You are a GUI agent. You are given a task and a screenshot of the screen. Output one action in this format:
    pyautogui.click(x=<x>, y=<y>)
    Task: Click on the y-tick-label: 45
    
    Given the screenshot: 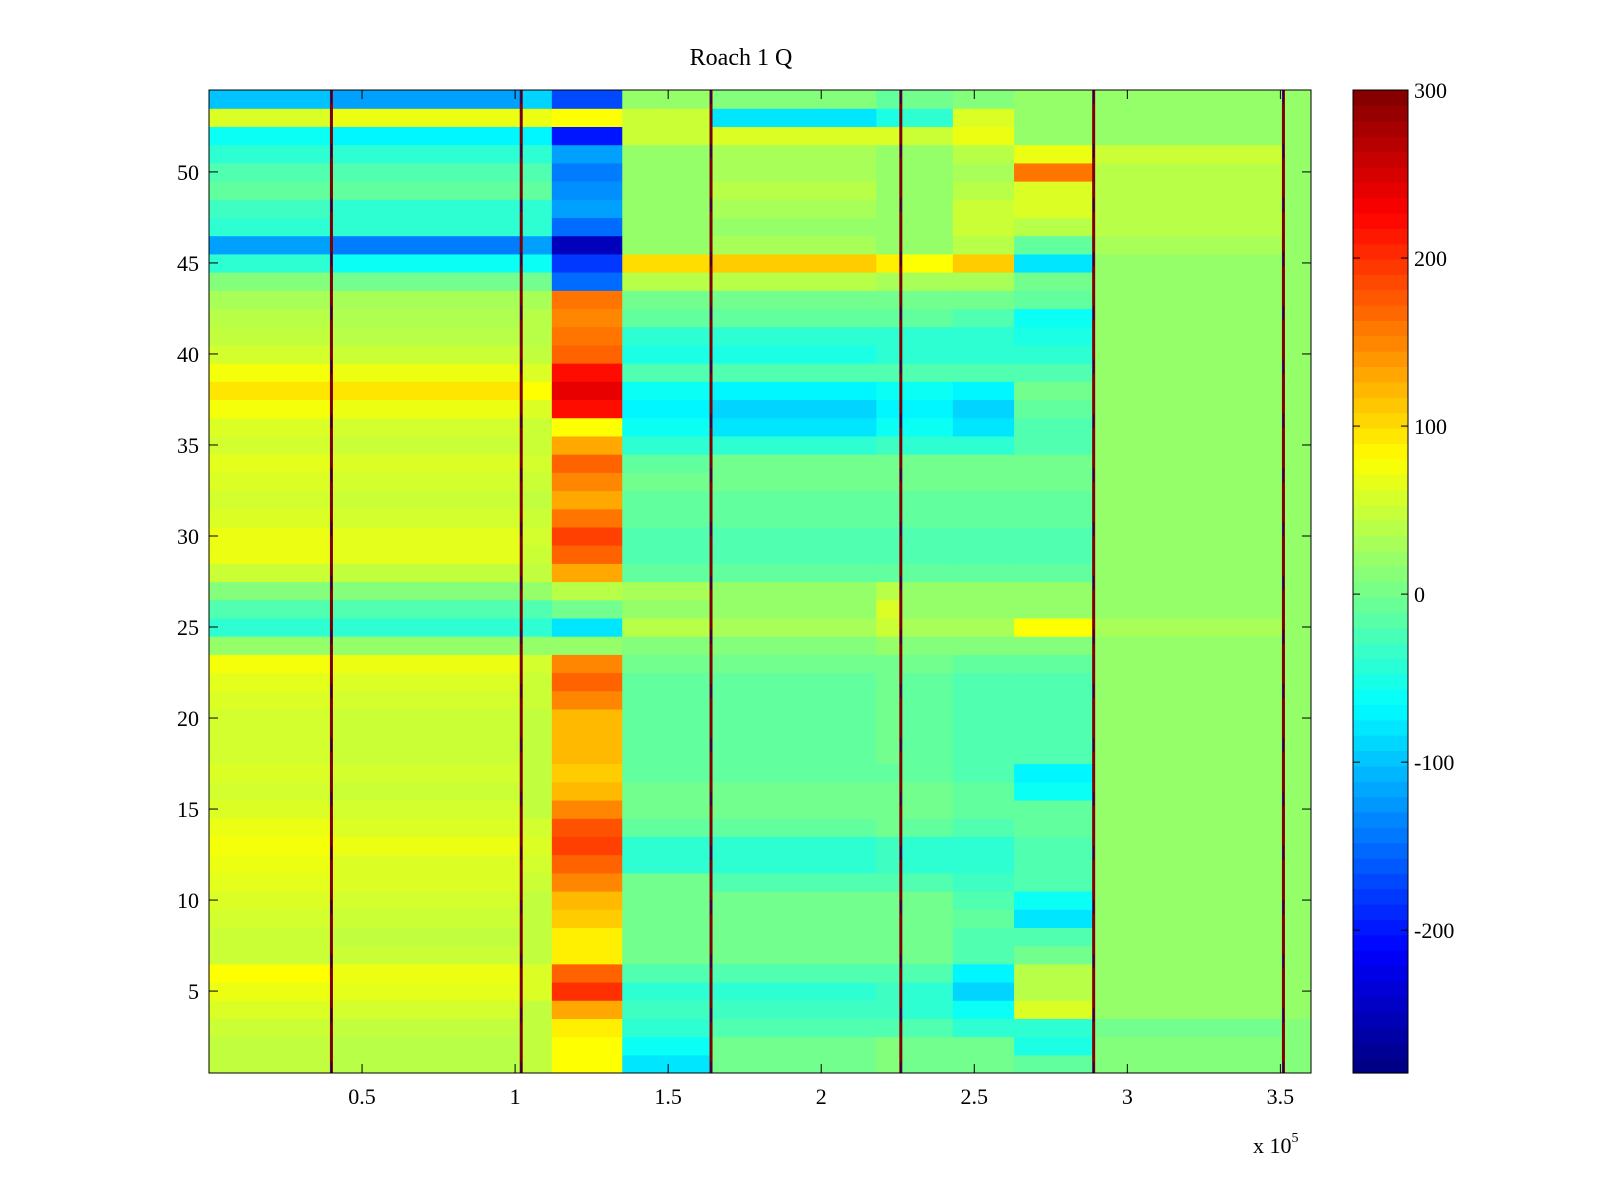 What is the action you would take?
    pyautogui.click(x=188, y=263)
    